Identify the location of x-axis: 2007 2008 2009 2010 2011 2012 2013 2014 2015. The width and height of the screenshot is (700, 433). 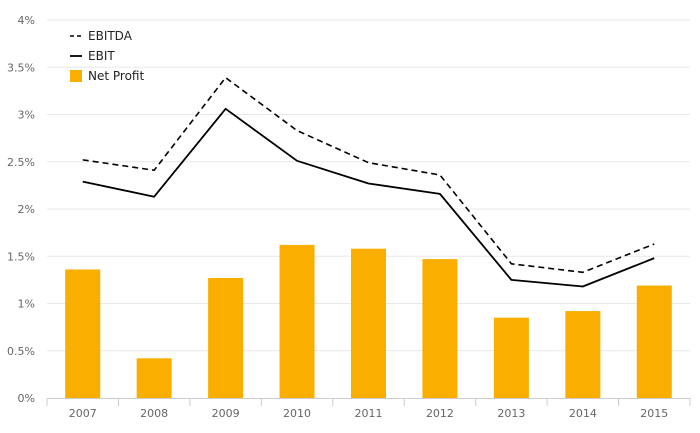
(368, 409).